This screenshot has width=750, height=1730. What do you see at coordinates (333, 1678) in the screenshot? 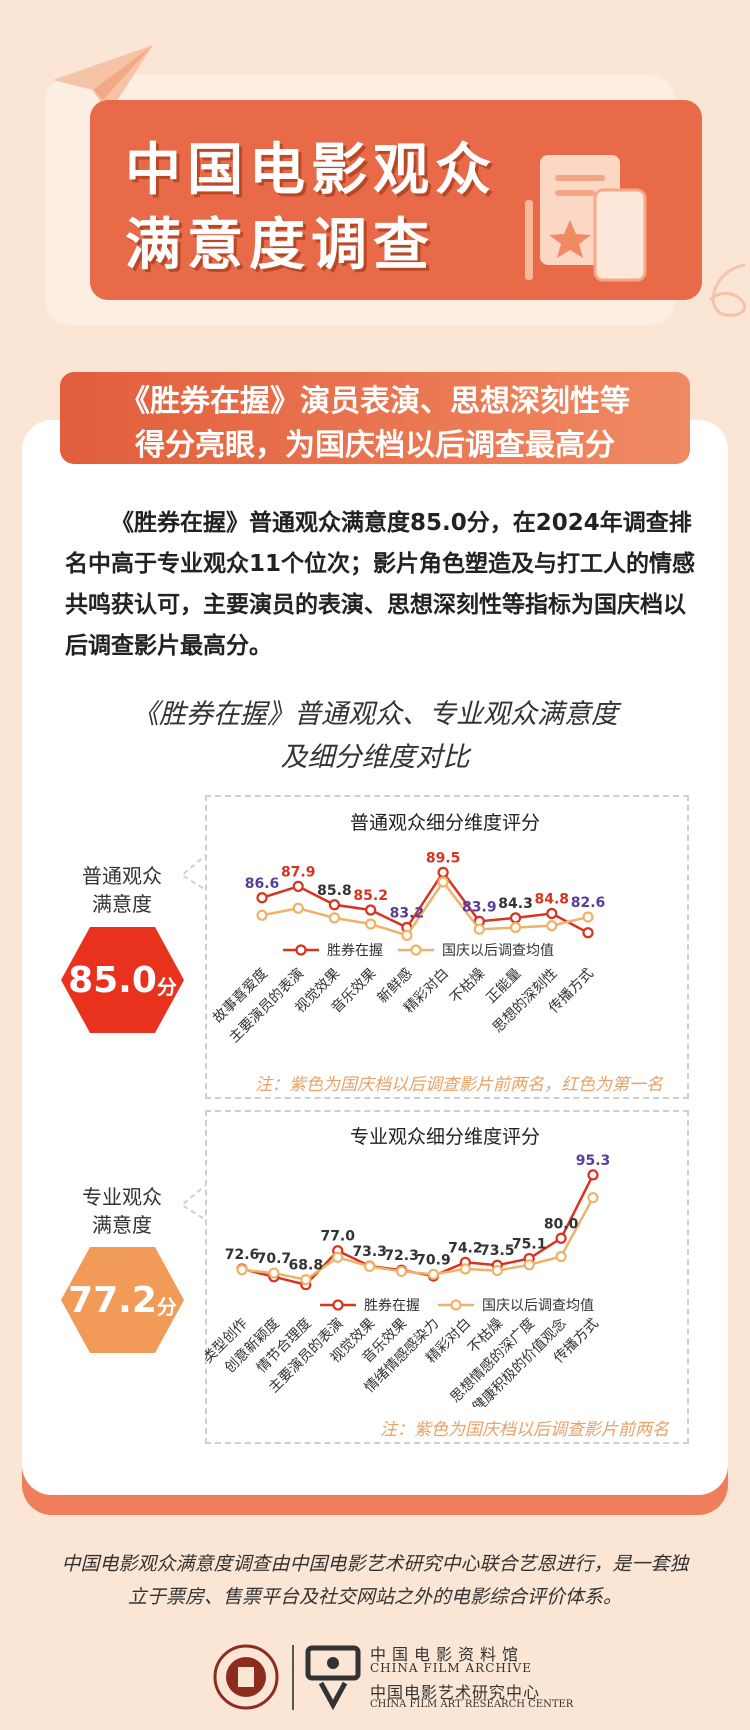
I see `film-research-logo` at bounding box center [333, 1678].